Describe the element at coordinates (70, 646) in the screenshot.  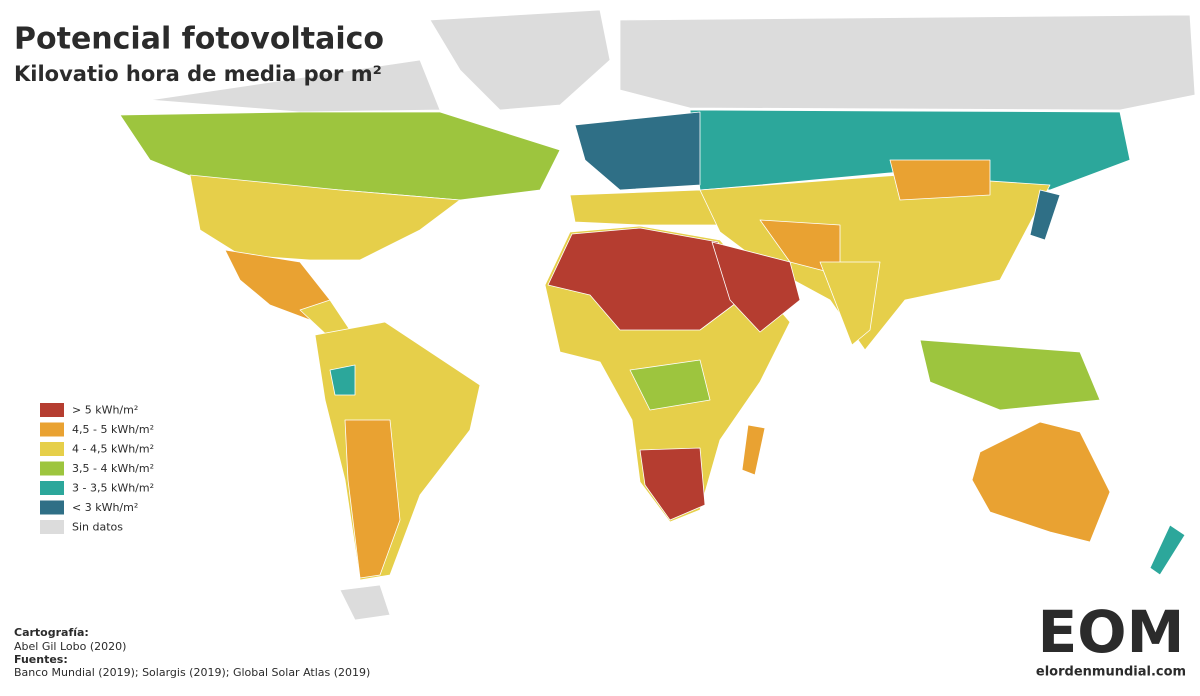
I see `credit-text: Abel Gil Lobo (2020)` at that location.